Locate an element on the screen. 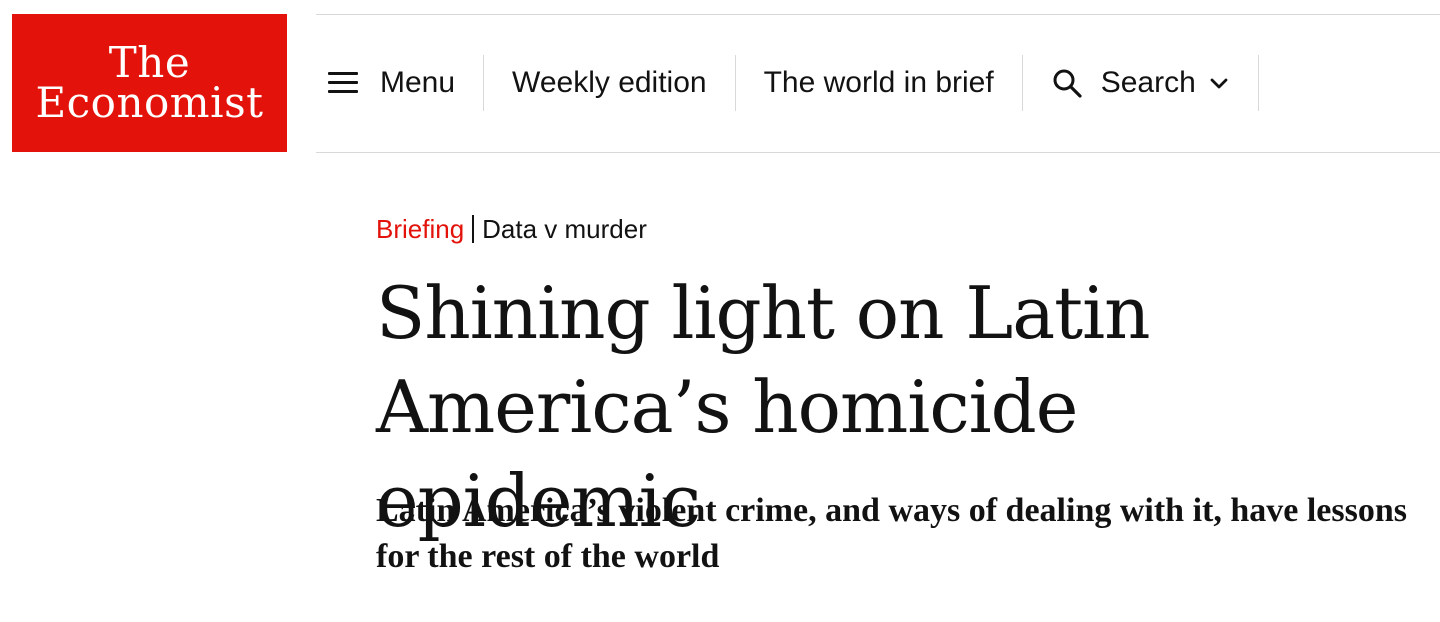 Image resolution: width=1440 pixels, height=622 pixels. search-button: Search is located at coordinates (1140, 83).